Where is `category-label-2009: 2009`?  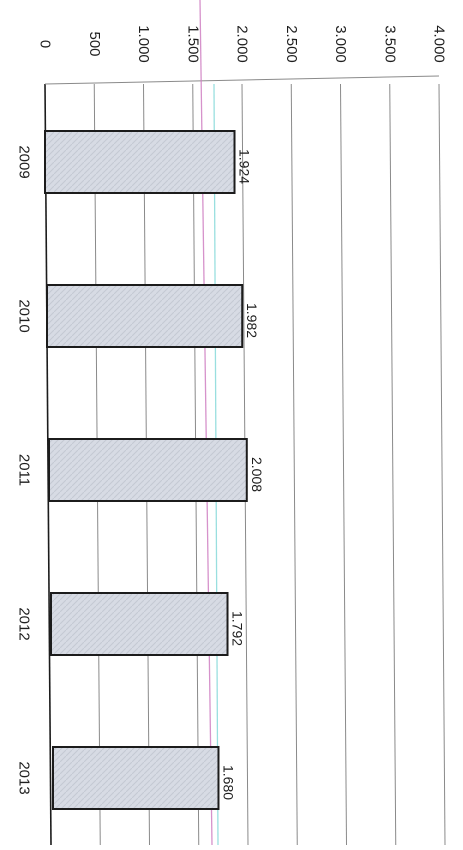 category-label-2009: 2009 is located at coordinates (24, 161).